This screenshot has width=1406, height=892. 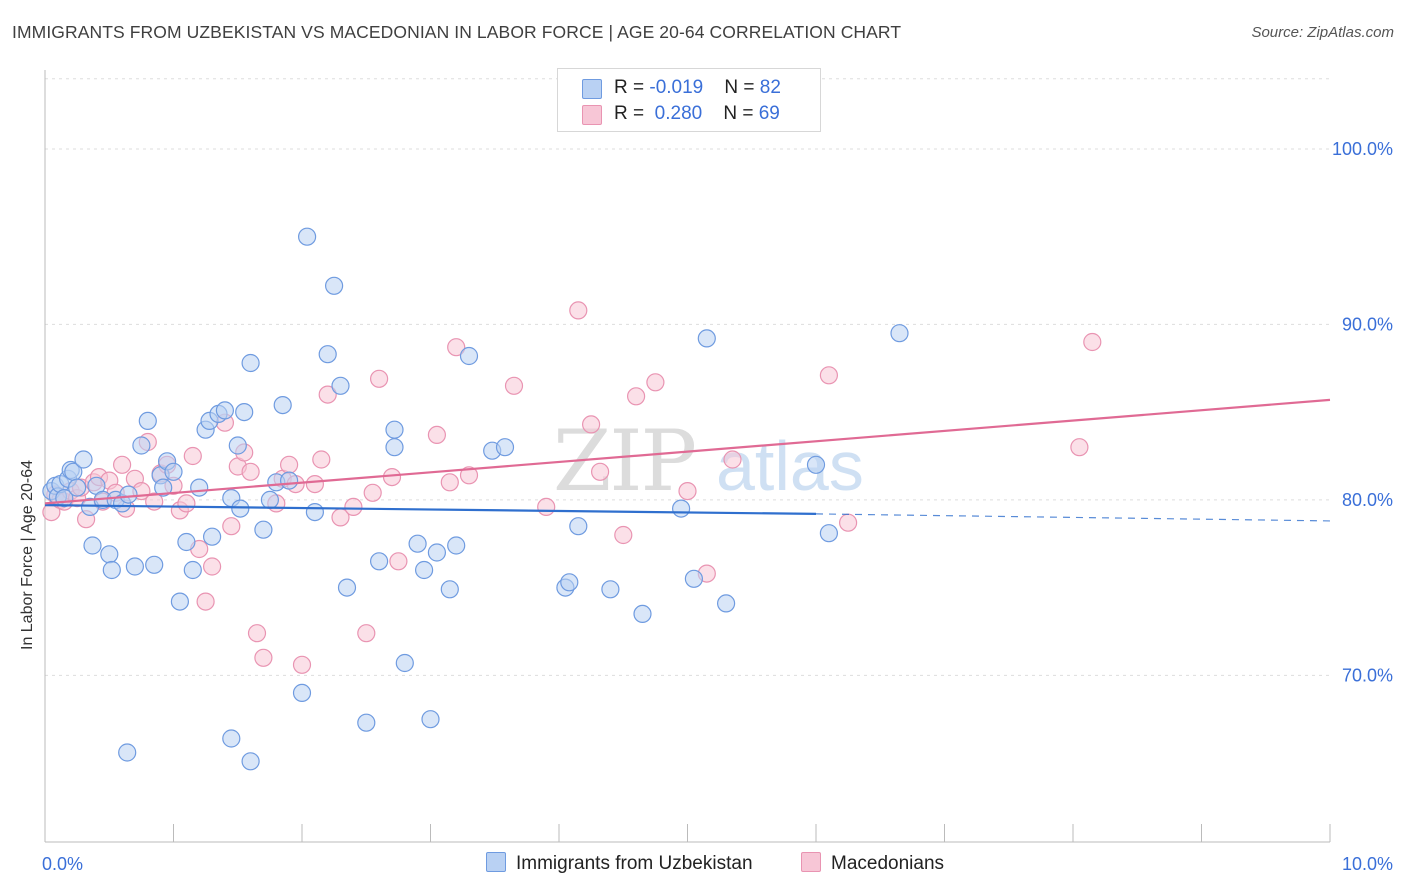 I want to click on x-tick-label: 10.0%, so click(x=1367, y=864).